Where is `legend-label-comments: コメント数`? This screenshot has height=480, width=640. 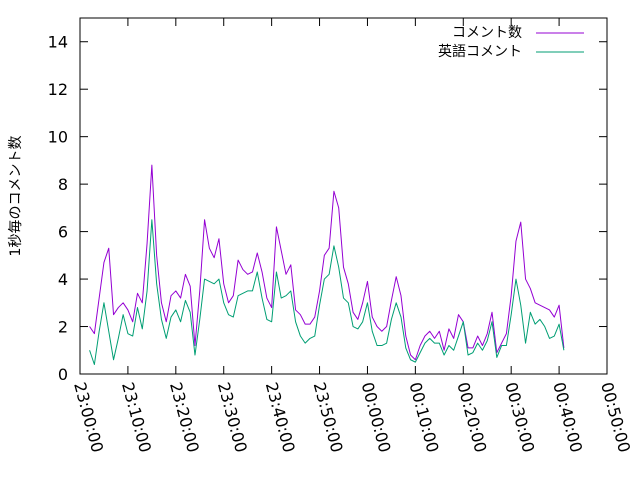 legend-label-comments: コメント数 is located at coordinates (487, 33).